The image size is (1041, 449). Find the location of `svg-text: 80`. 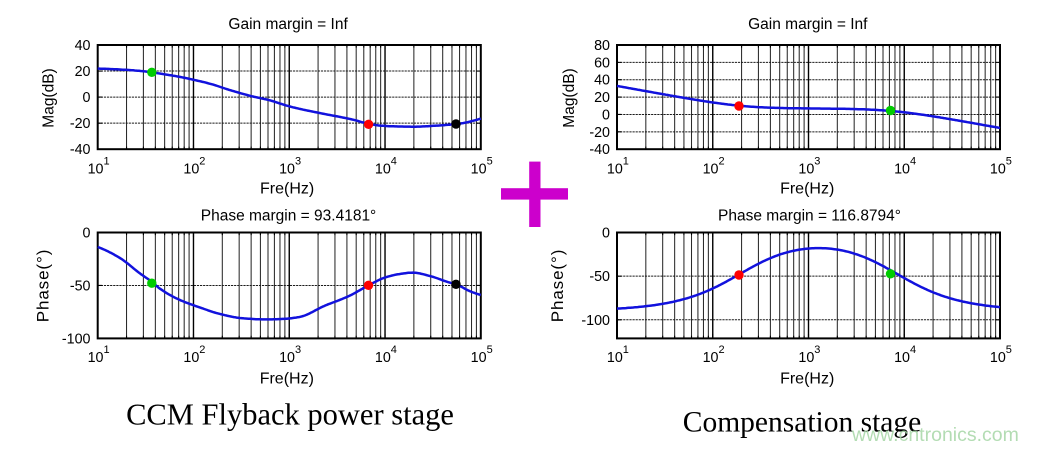

svg-text: 80 is located at coordinates (602, 46).